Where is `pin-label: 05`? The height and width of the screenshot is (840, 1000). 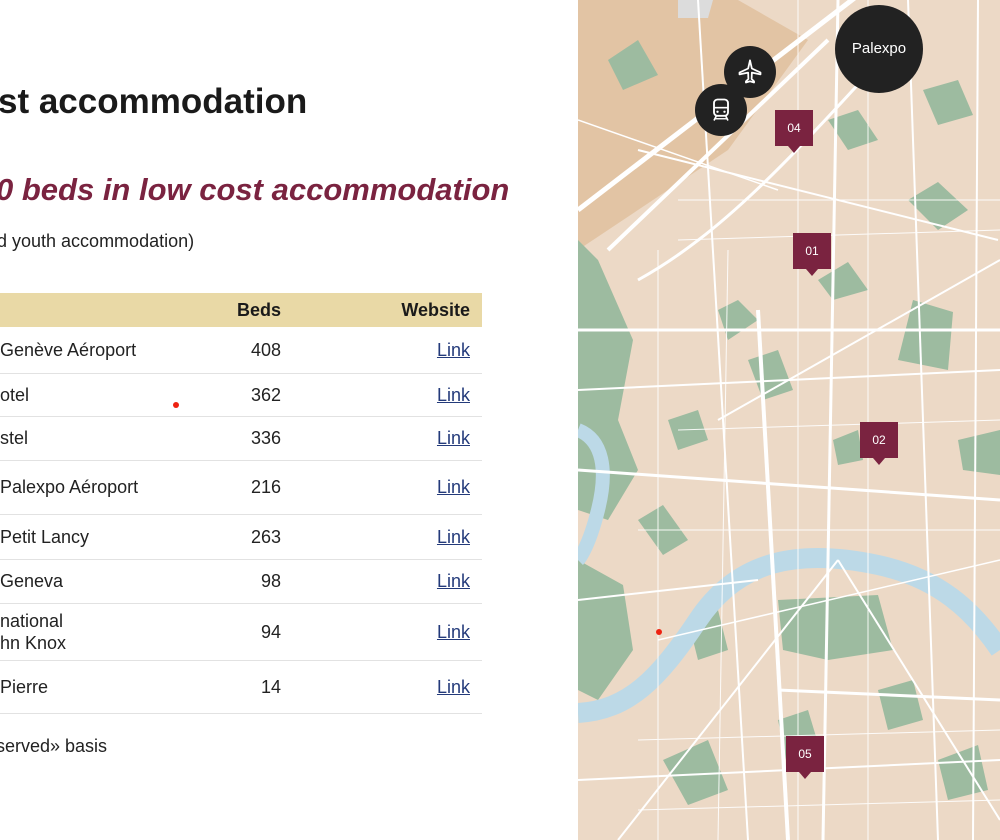
pin-label: 05 is located at coordinates (805, 754).